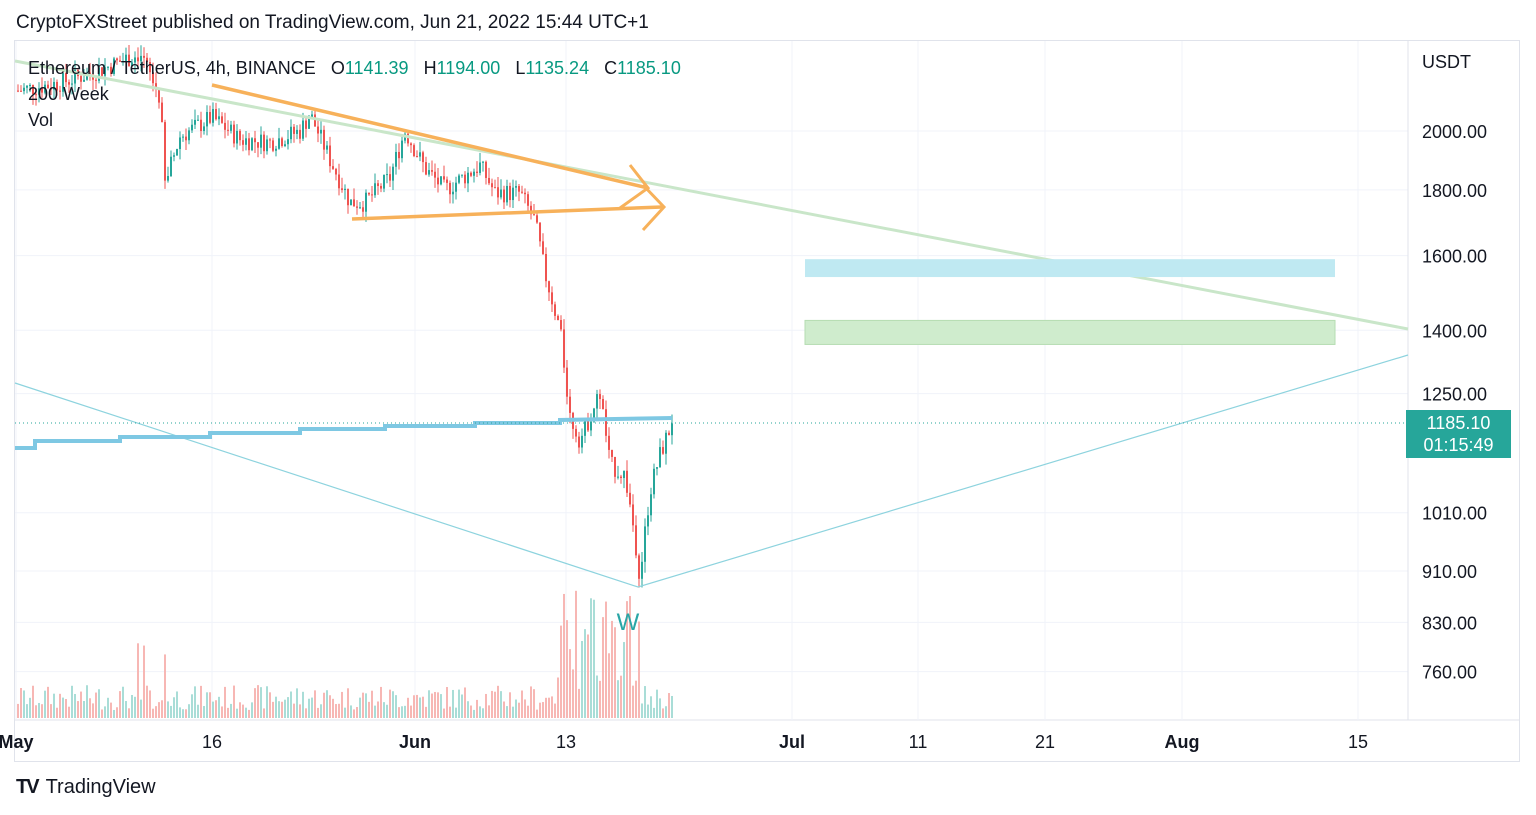 This screenshot has height=815, width=1536. What do you see at coordinates (792, 742) in the screenshot?
I see `time-tick-label: Jul` at bounding box center [792, 742].